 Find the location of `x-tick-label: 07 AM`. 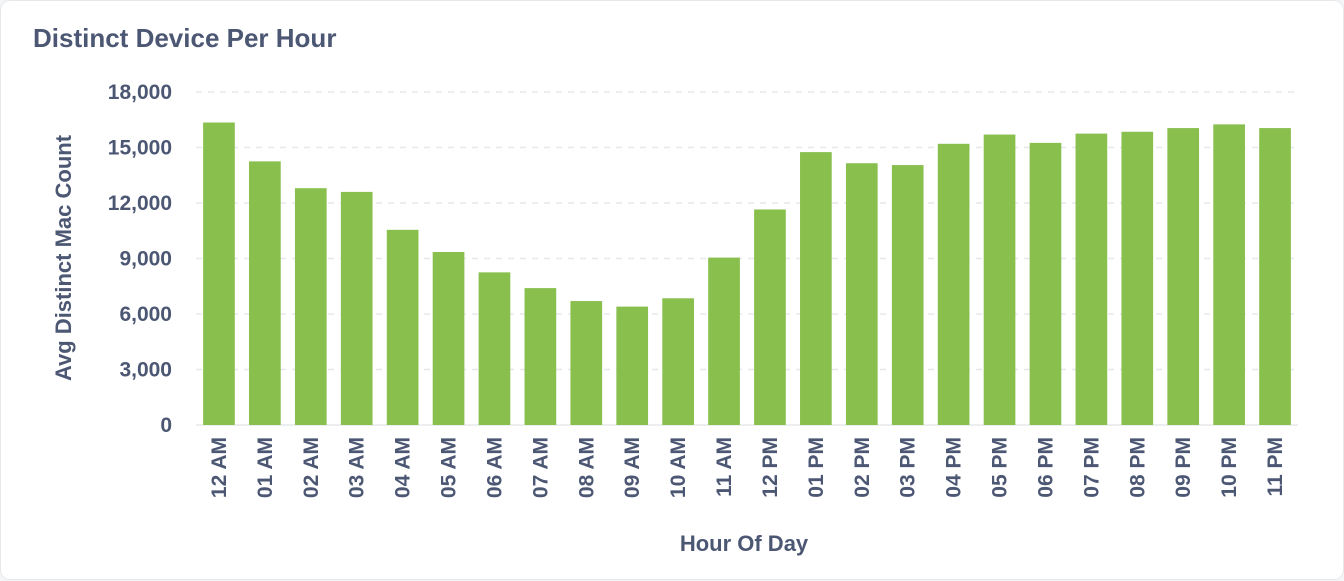

x-tick-label: 07 AM is located at coordinates (540, 467).